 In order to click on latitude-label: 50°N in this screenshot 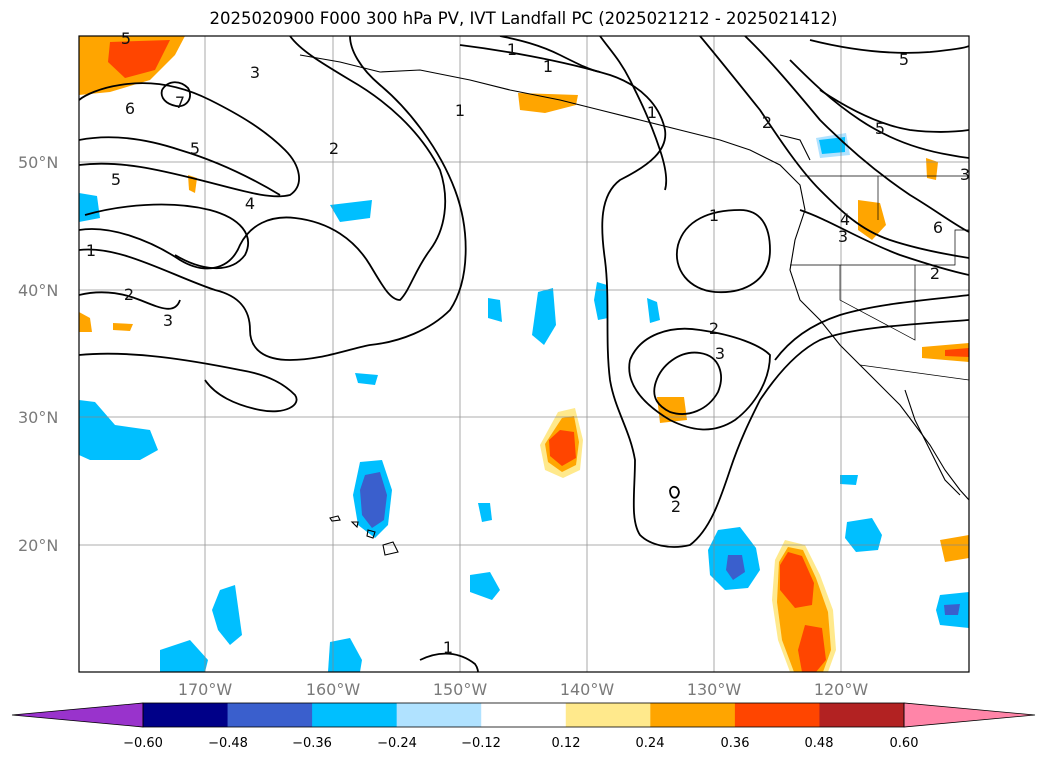, I will do `click(38, 162)`.